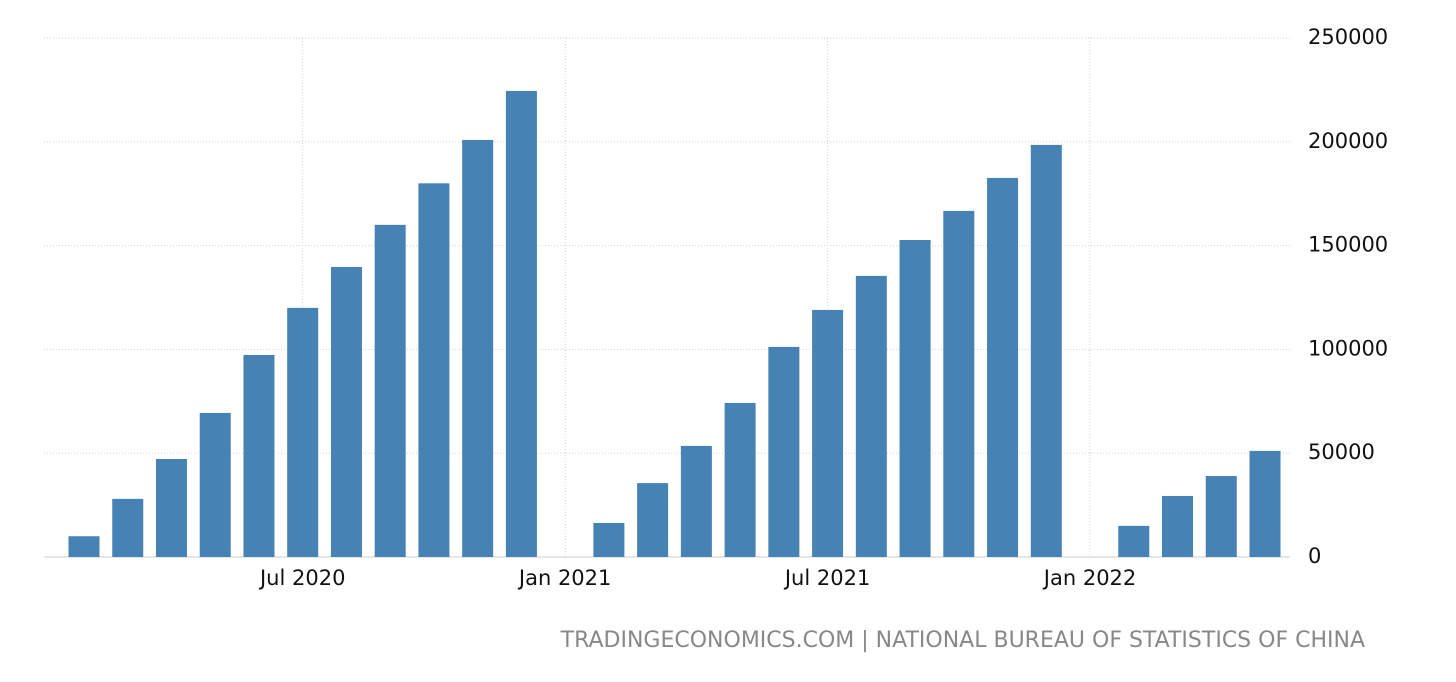 The image size is (1456, 682). Describe the element at coordinates (564, 578) in the screenshot. I see `x-tick-label: Jan 2021` at that location.